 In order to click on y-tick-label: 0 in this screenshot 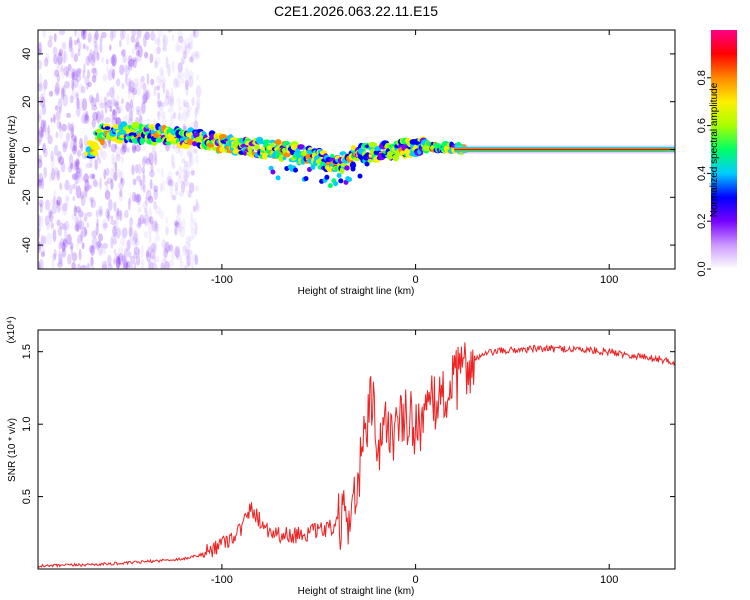, I will do `click(27, 149)`.